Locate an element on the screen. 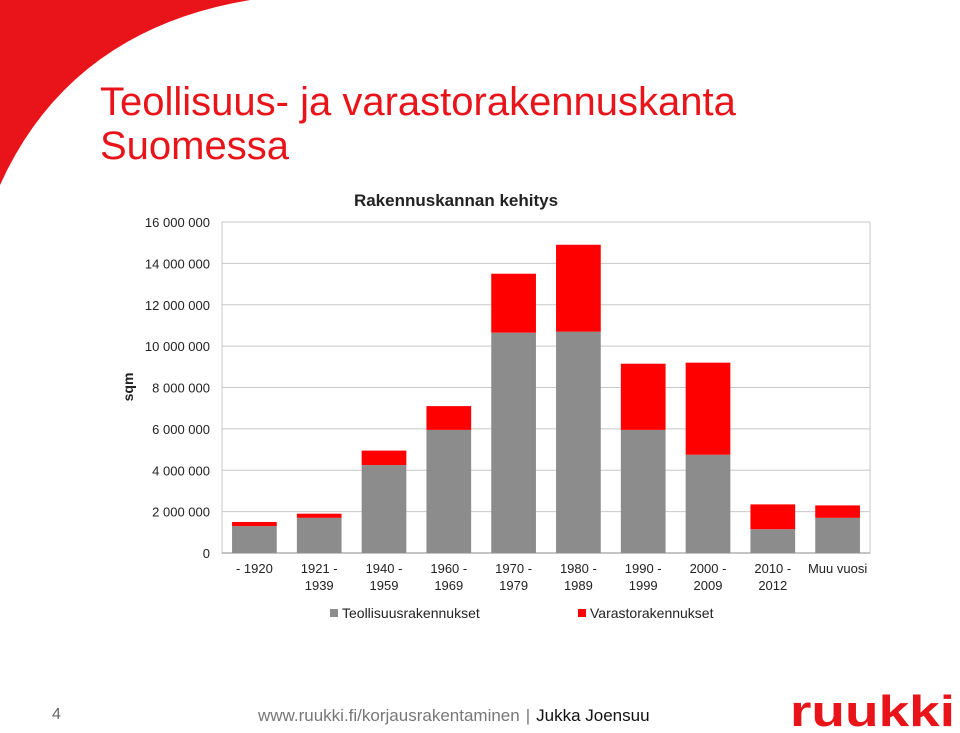 This screenshot has height=733, width=960. x-tick-label-line: 1940 - is located at coordinates (384, 568).